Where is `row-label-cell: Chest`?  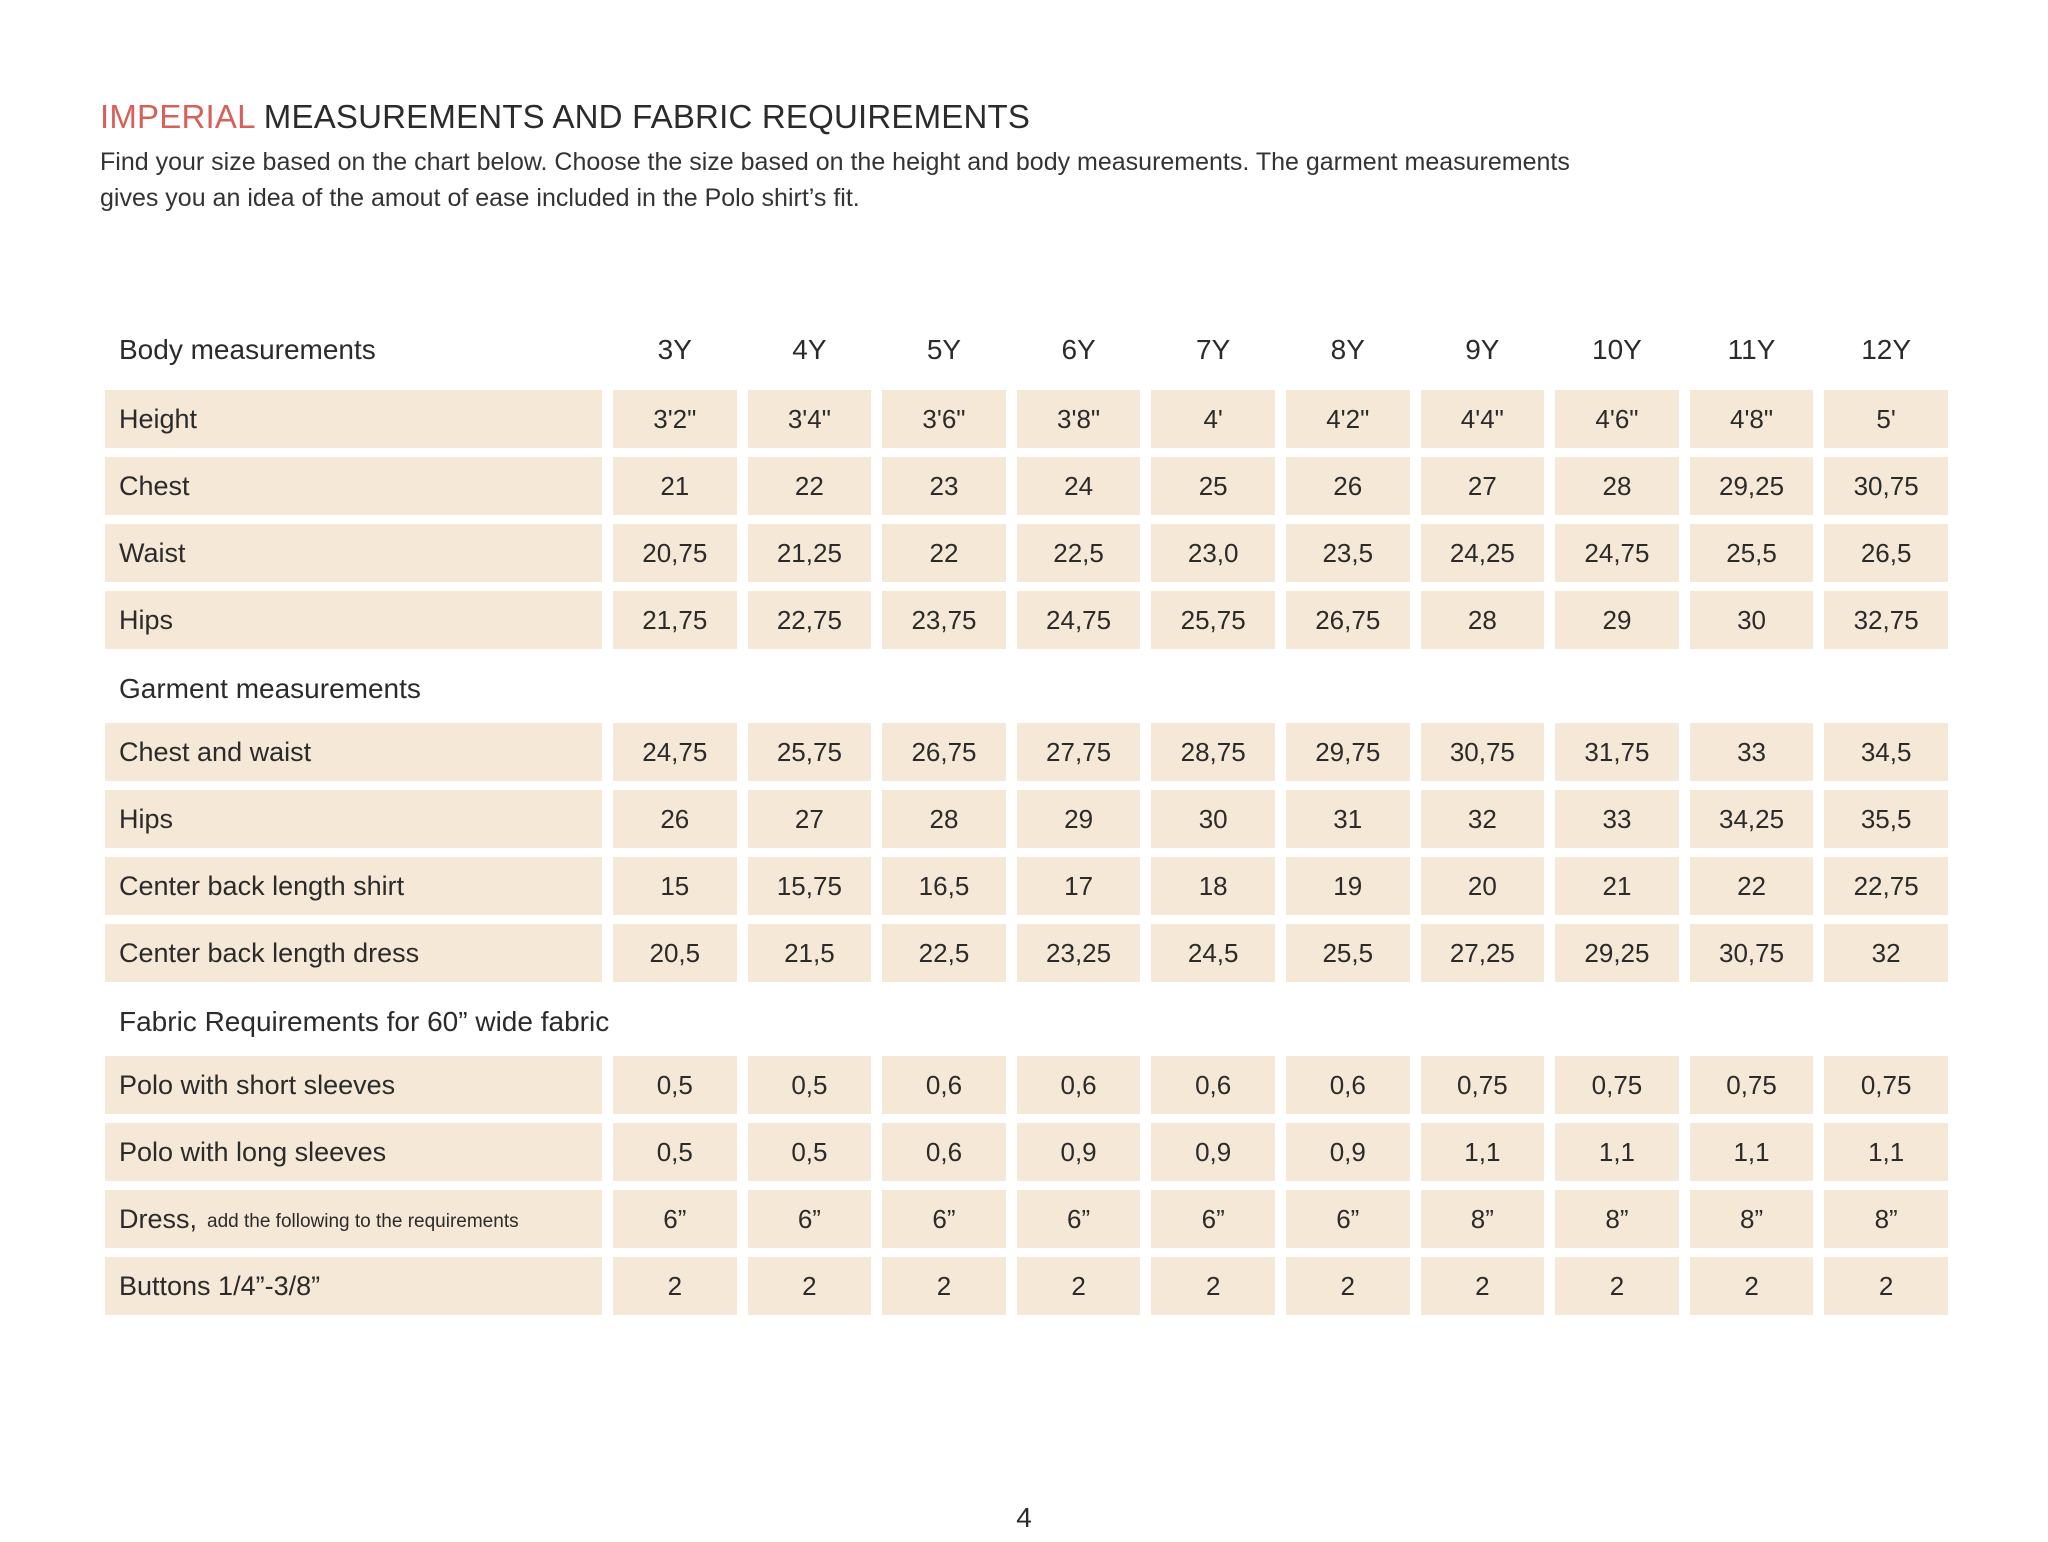 row-label-cell: Chest is located at coordinates (353, 486).